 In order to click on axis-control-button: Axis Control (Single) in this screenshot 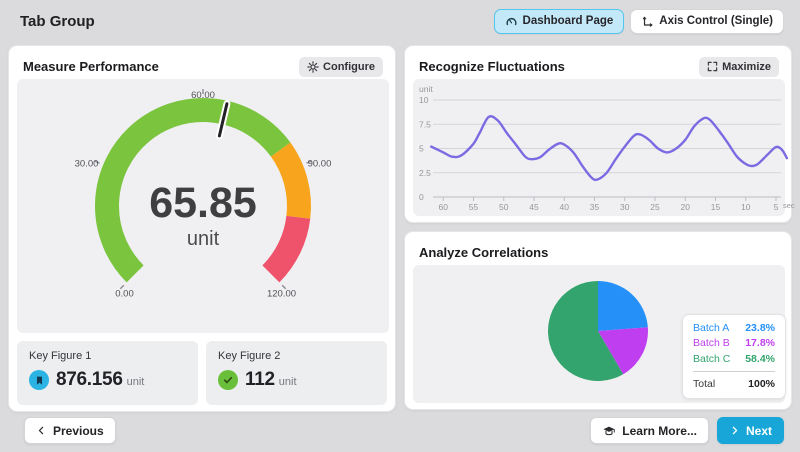, I will do `click(707, 21)`.